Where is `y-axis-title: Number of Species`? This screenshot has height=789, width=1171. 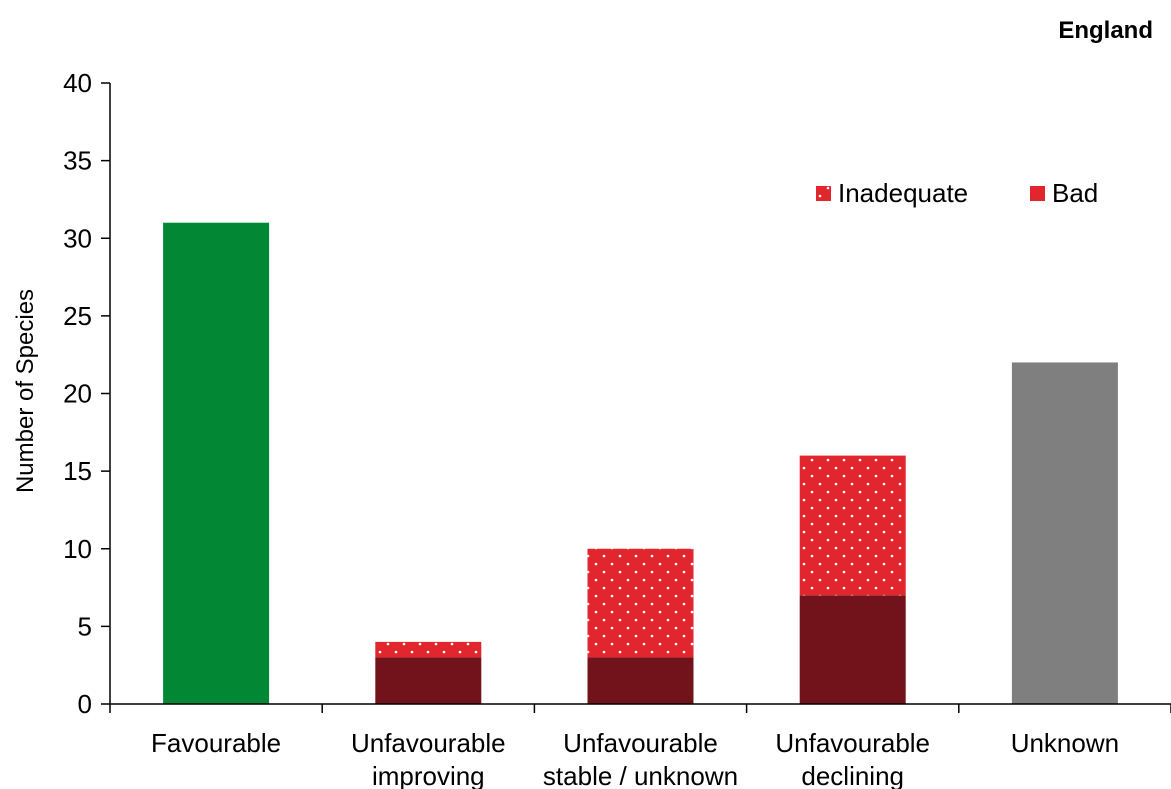 y-axis-title: Number of Species is located at coordinates (25, 391).